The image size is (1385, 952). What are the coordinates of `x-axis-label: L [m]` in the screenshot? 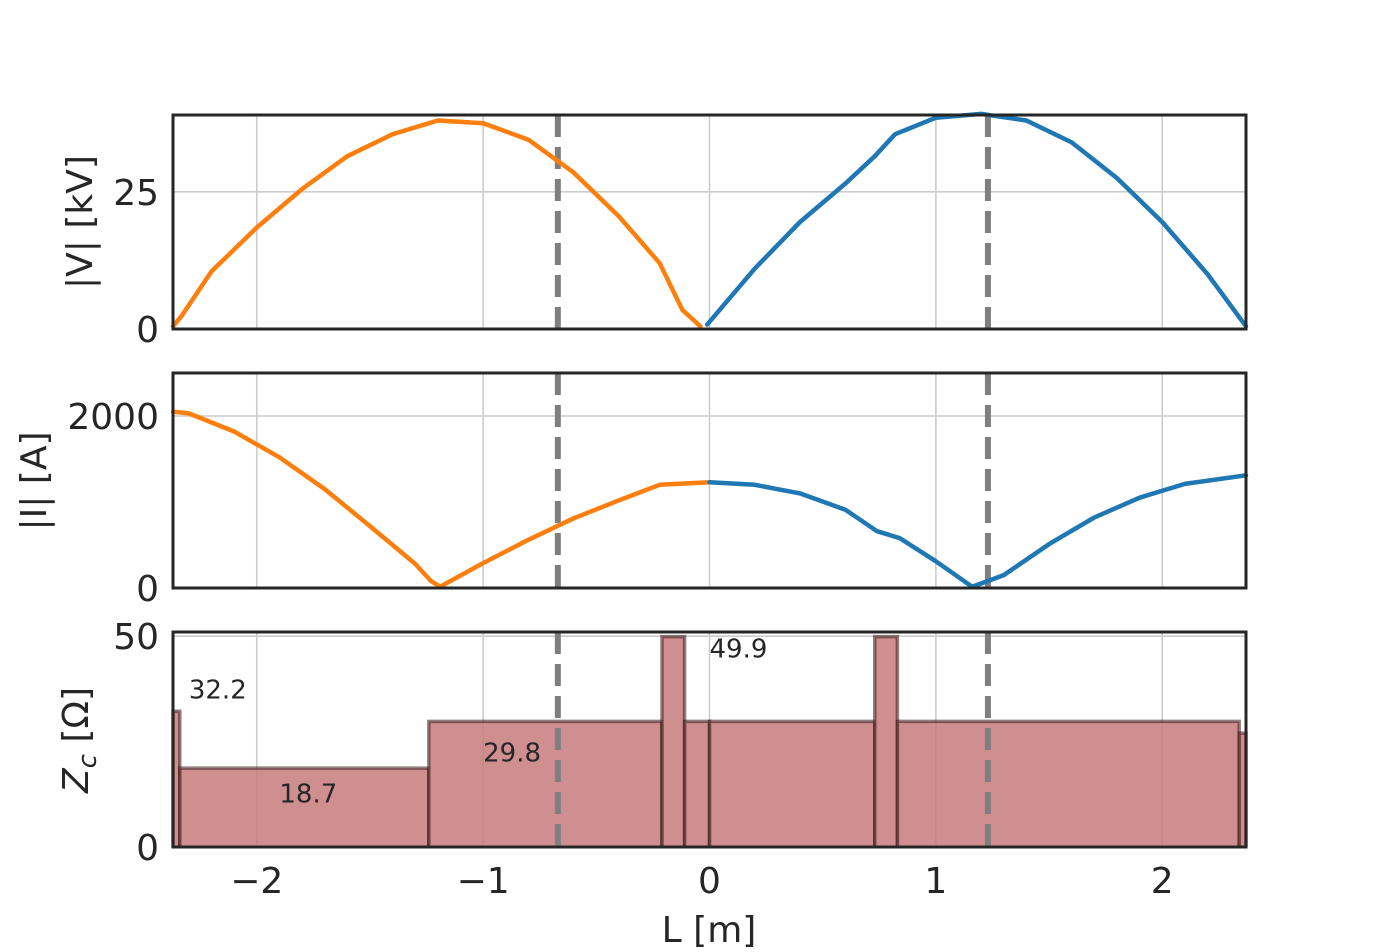 It's located at (709, 930).